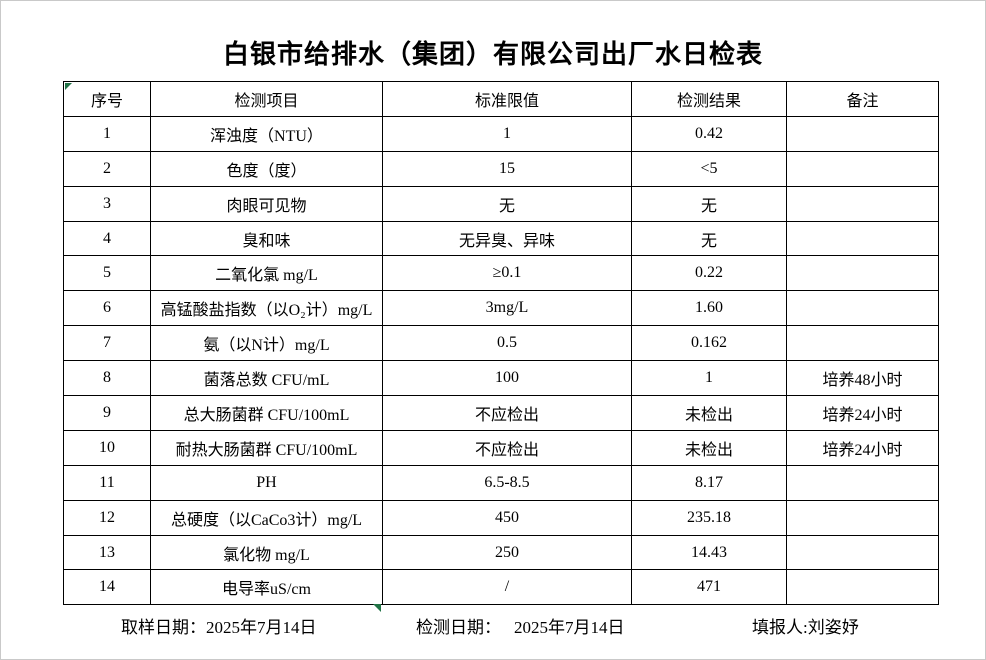 Image resolution: width=986 pixels, height=660 pixels. Describe the element at coordinates (266, 482) in the screenshot. I see `item-cell: PH` at that location.